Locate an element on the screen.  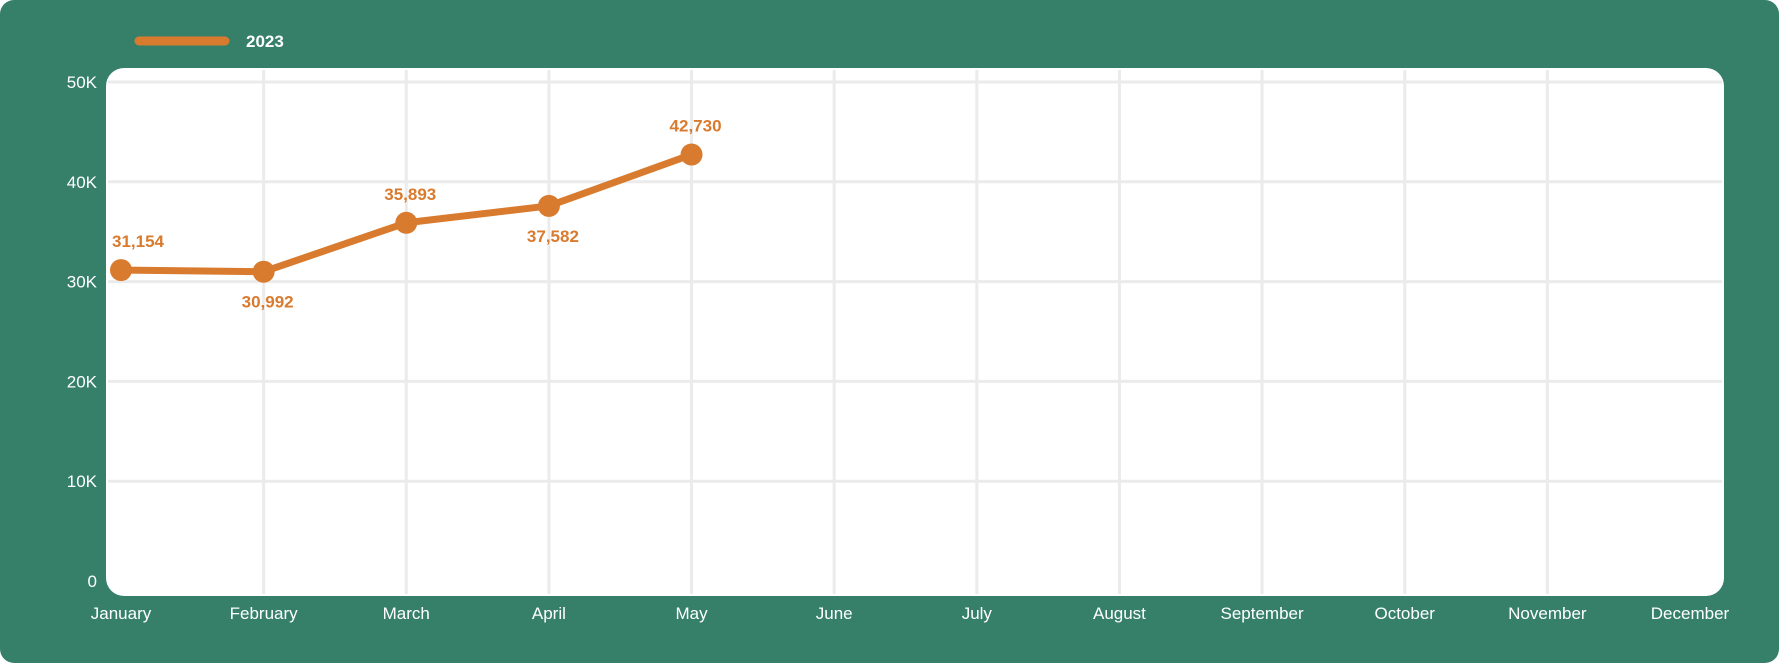
x-tick-label: July is located at coordinates (977, 613).